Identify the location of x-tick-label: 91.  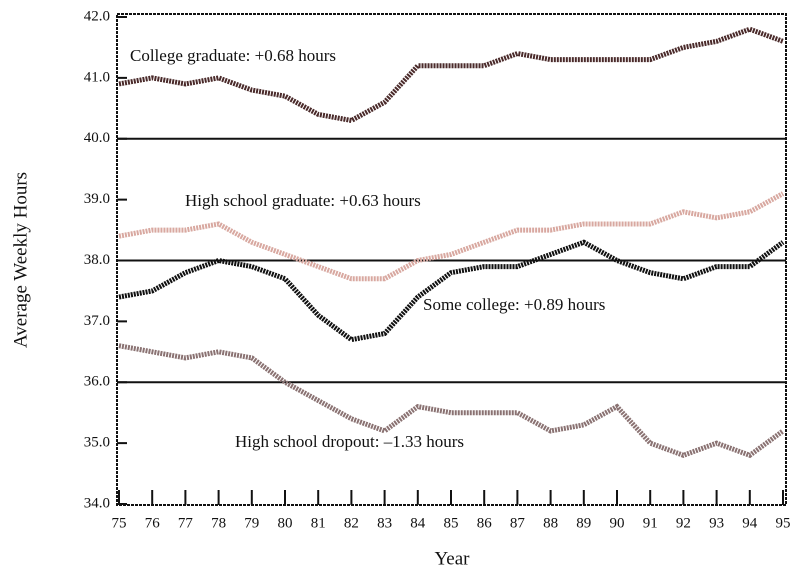
(650, 523).